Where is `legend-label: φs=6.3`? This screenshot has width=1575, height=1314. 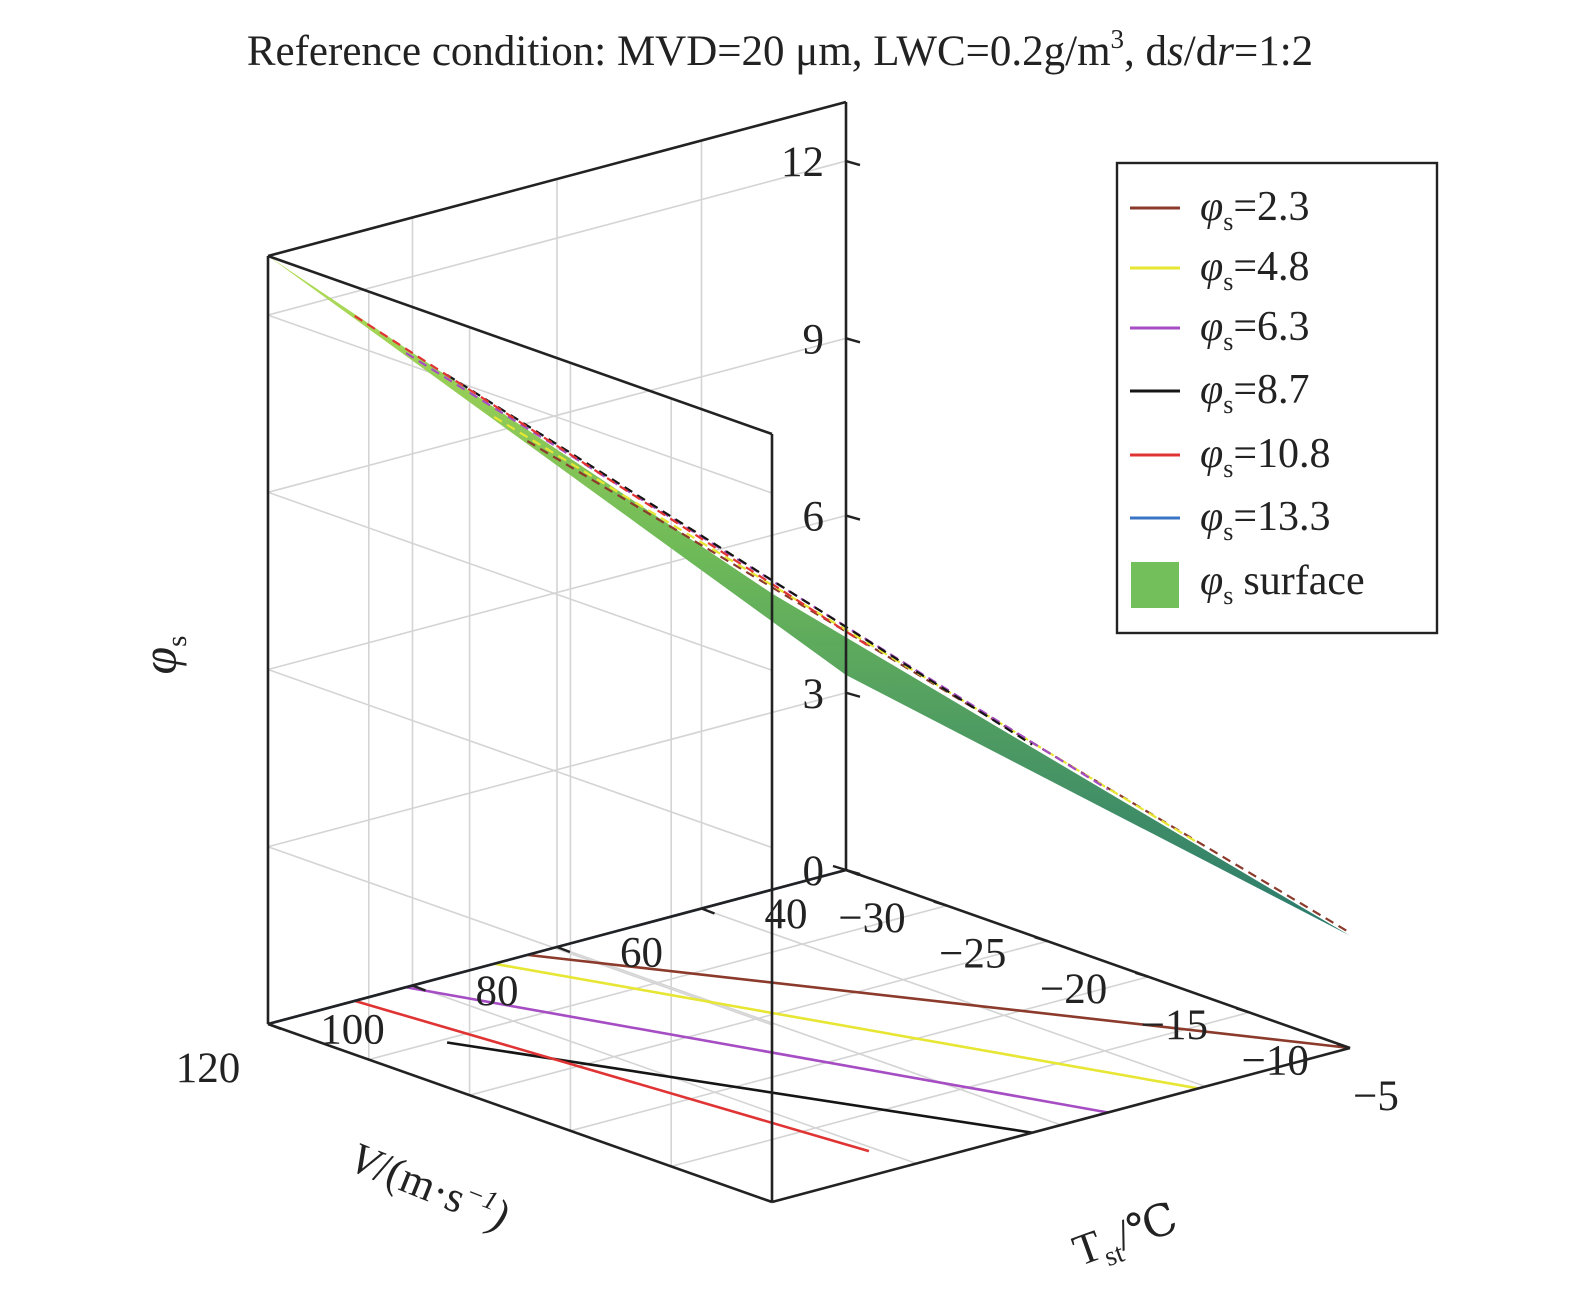 legend-label: φs=6.3 is located at coordinates (1255, 330).